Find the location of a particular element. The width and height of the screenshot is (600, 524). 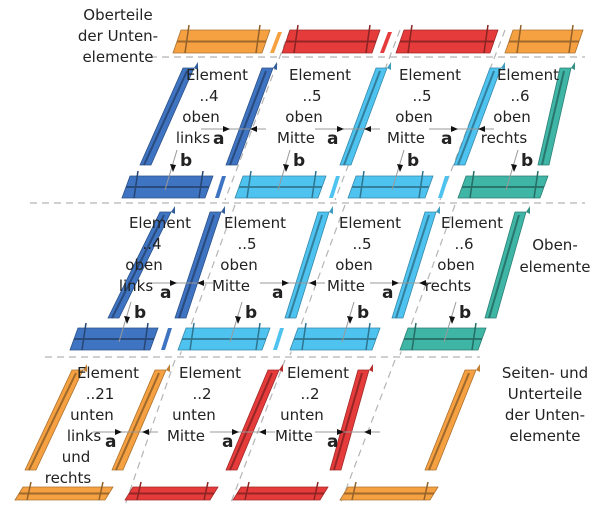

label-line: Seiten- und is located at coordinates (545, 373).